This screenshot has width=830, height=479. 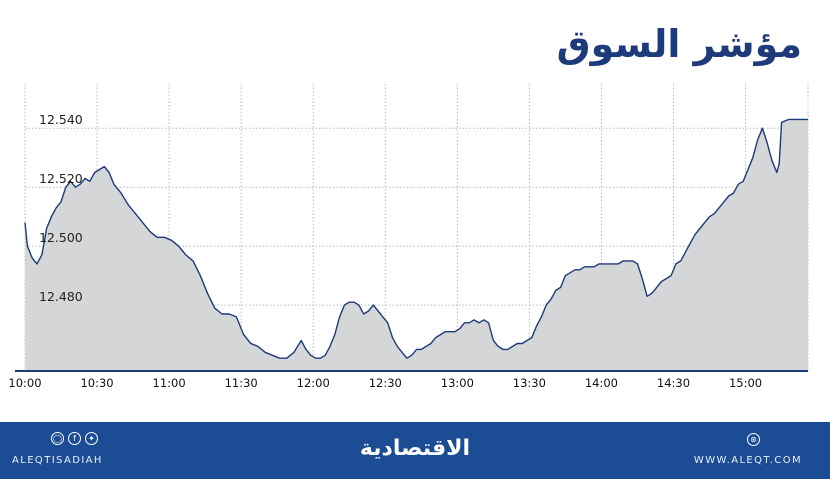 I want to click on social-icons: ◯ f ✦, so click(x=74, y=438).